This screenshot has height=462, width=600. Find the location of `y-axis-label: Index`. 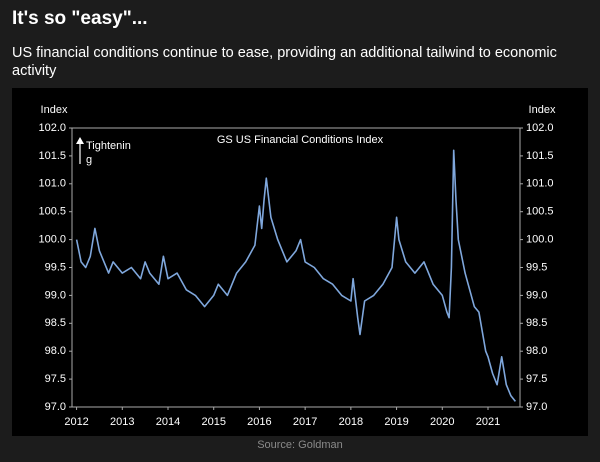

y-axis-label: Index is located at coordinates (54, 110).